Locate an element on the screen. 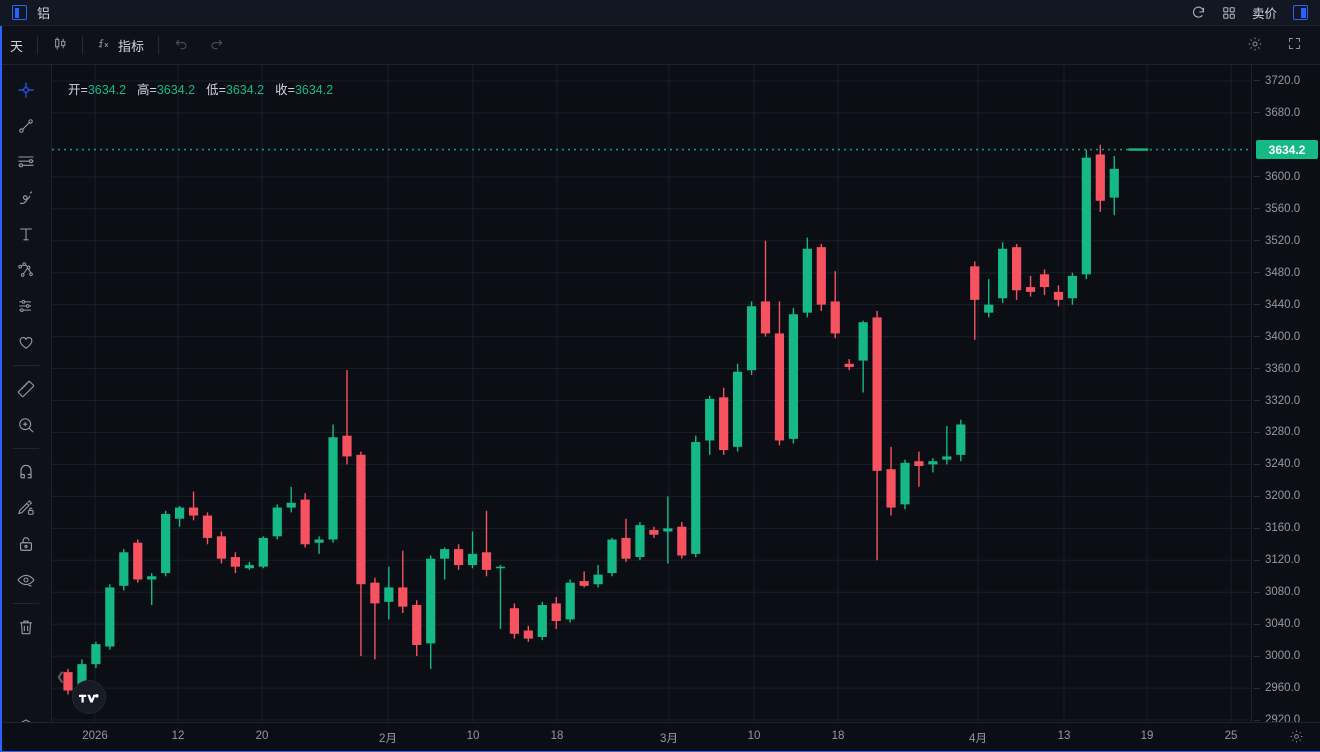  price-axis-tick-label: 3680.0 is located at coordinates (1283, 112).